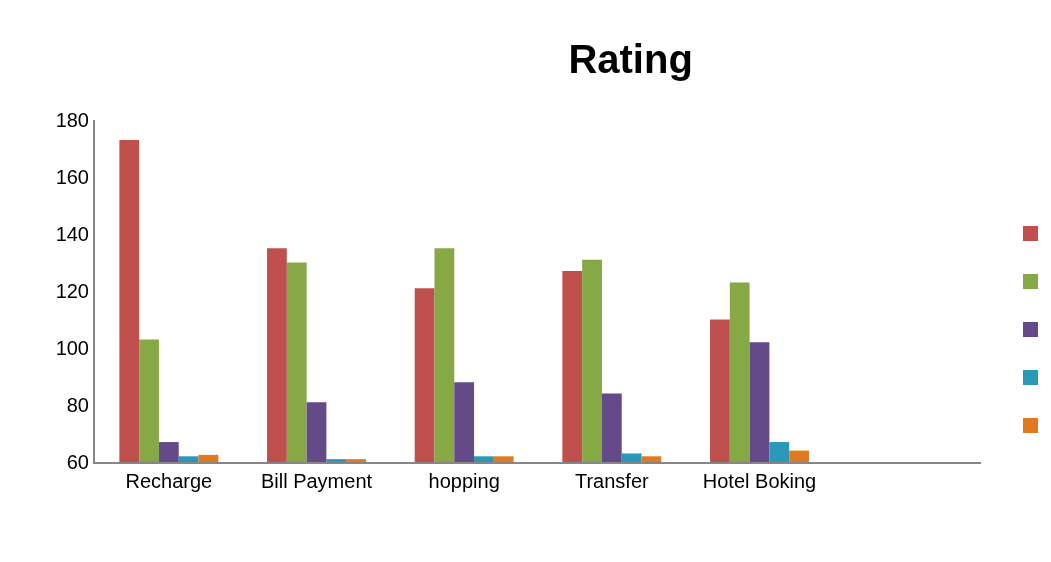 The image size is (1051, 562). Describe the element at coordinates (630, 58) in the screenshot. I see `chart-title: Rating` at that location.